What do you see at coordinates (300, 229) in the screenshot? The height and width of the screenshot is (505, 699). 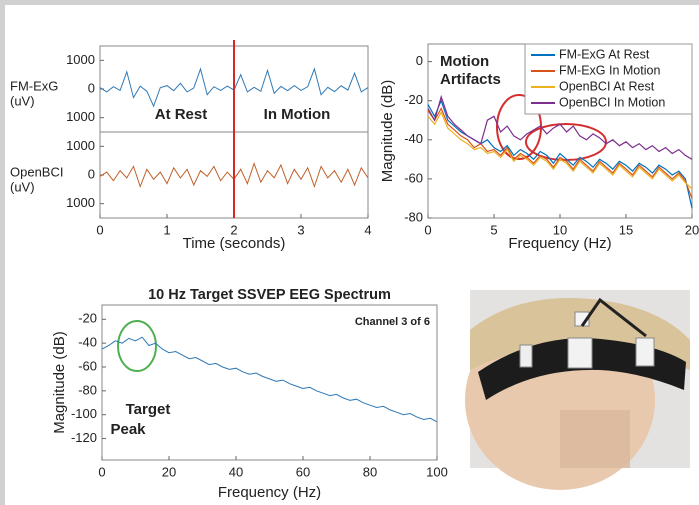 I see `x-tick-label: 3` at bounding box center [300, 229].